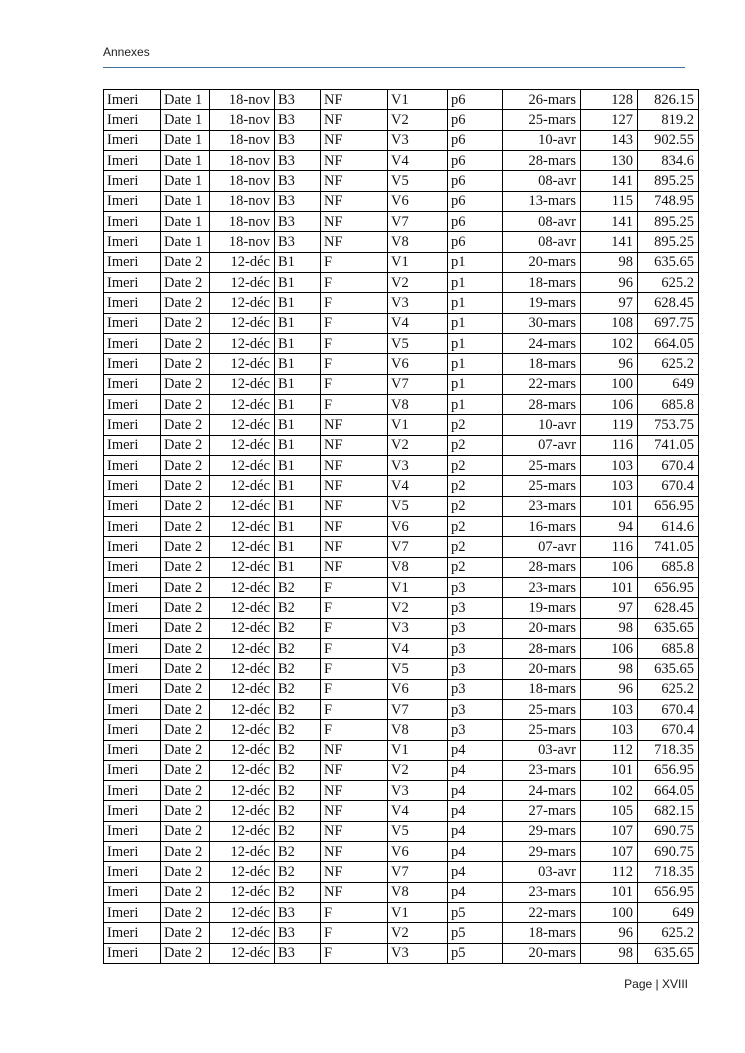  I want to click on table-cell: 07-avr, so click(541, 547).